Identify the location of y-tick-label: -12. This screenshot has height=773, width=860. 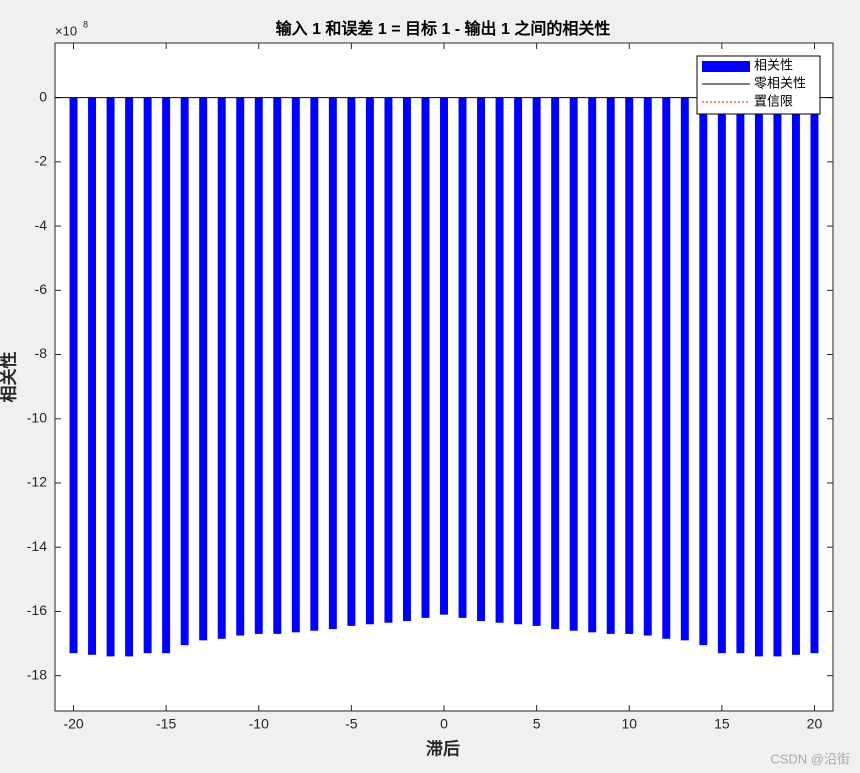
(37, 482).